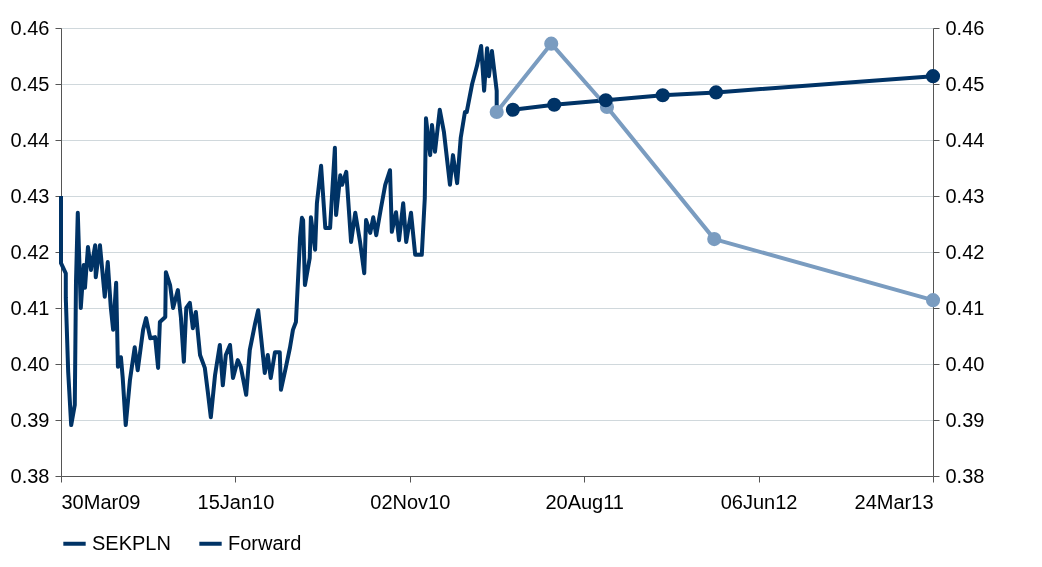 This screenshot has height=567, width=1042. Describe the element at coordinates (30, 307) in the screenshot. I see `y-tick-label: 0.41` at that location.